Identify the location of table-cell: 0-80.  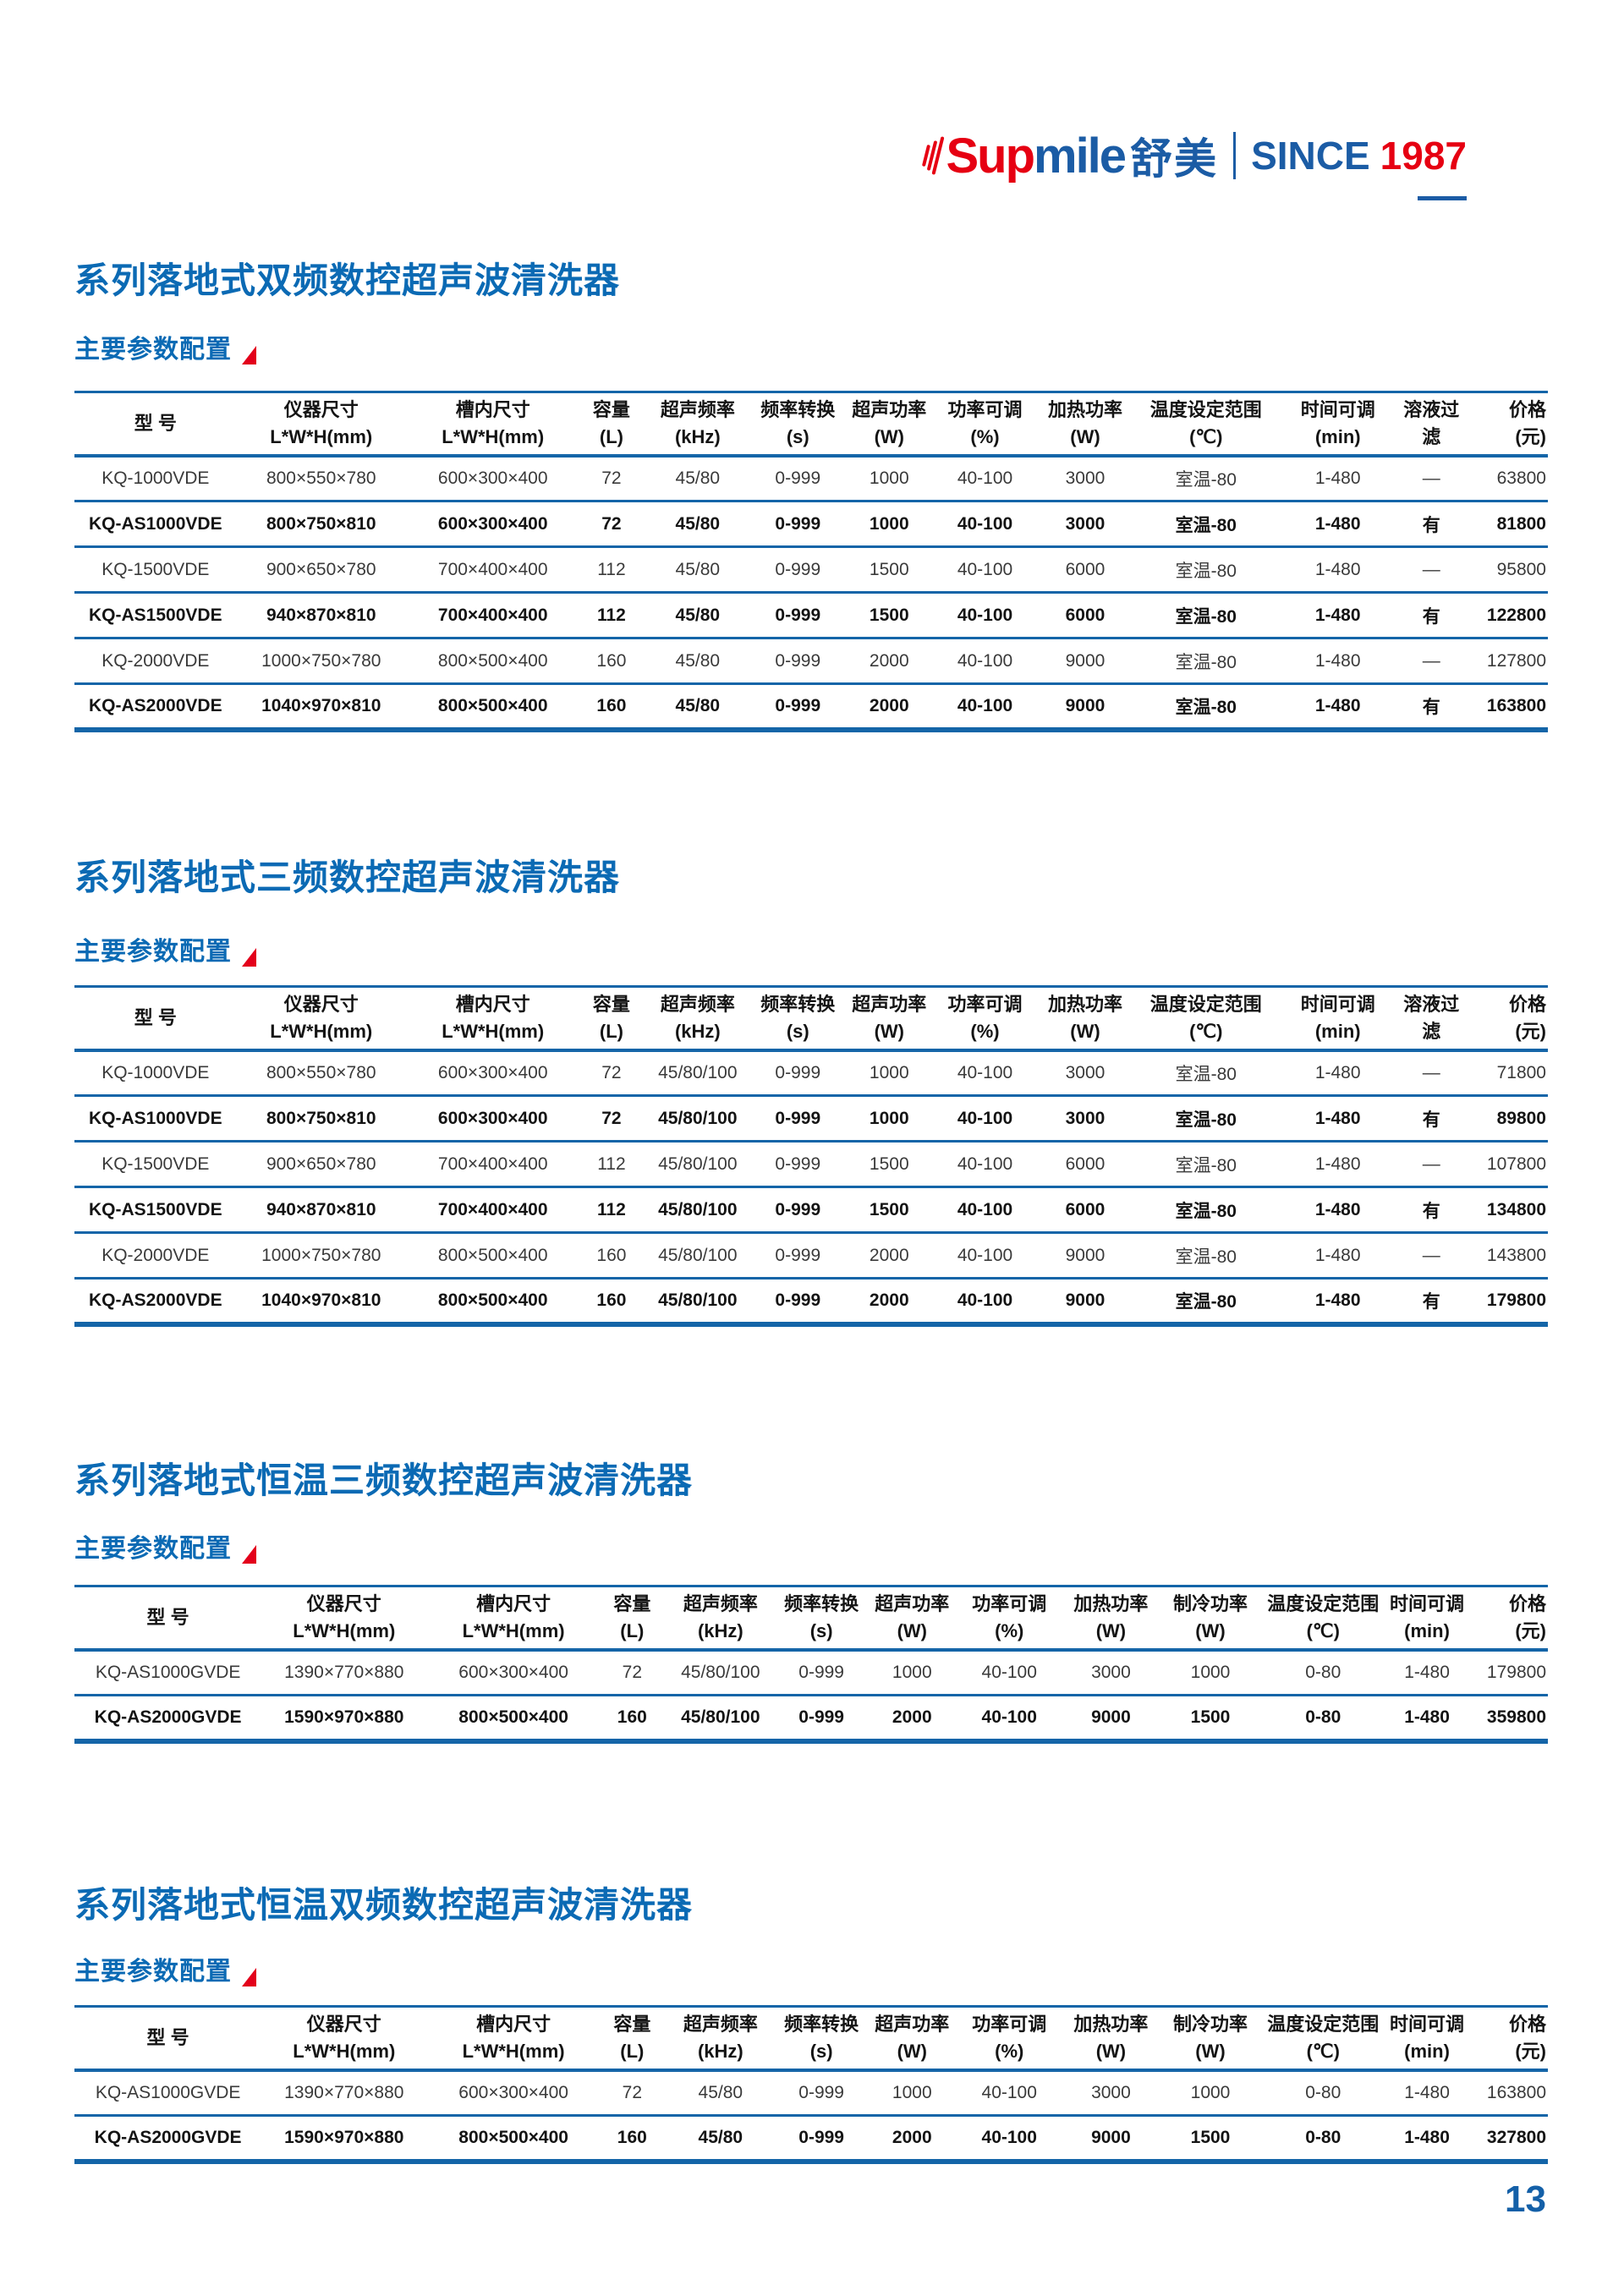
(1323, 1673).